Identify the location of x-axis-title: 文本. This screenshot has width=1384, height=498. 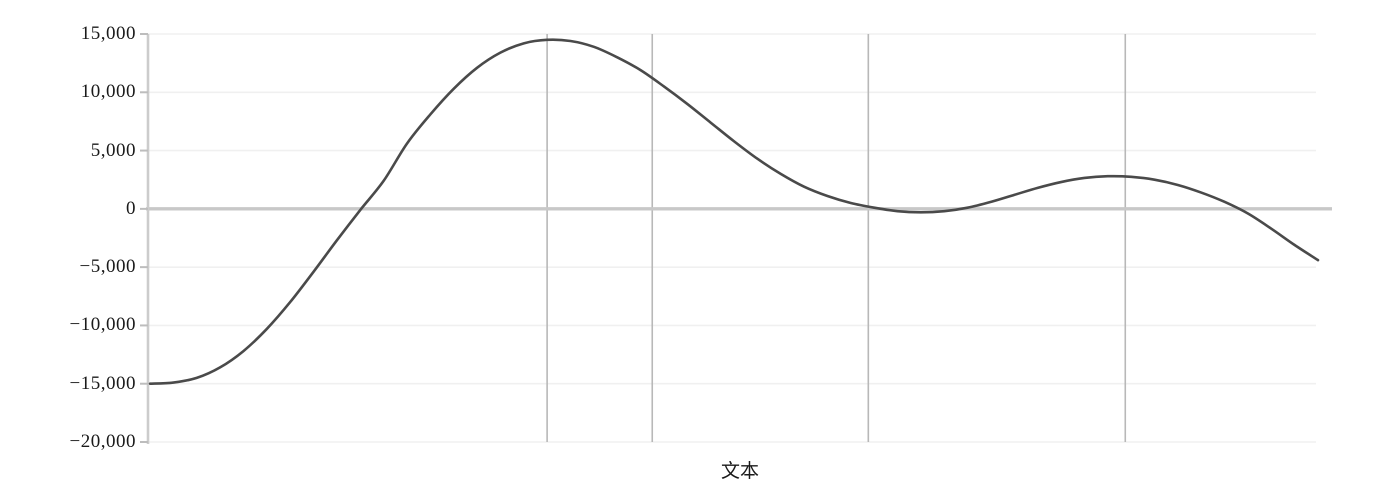
(739, 471).